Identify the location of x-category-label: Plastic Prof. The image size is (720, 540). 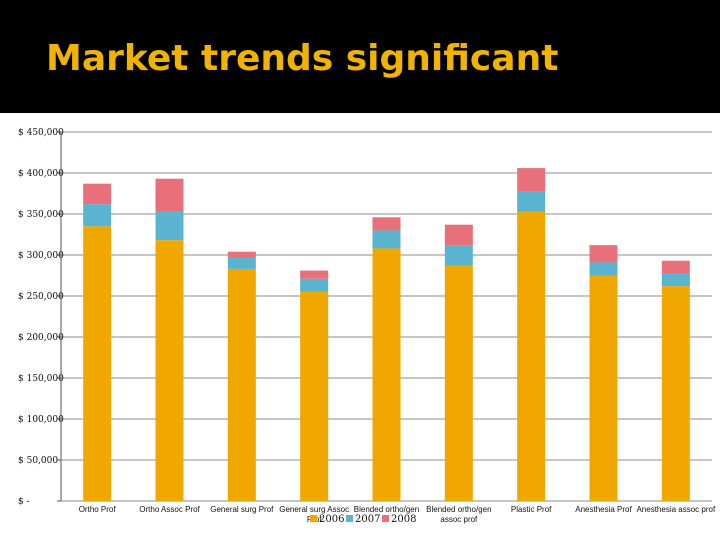
(531, 509).